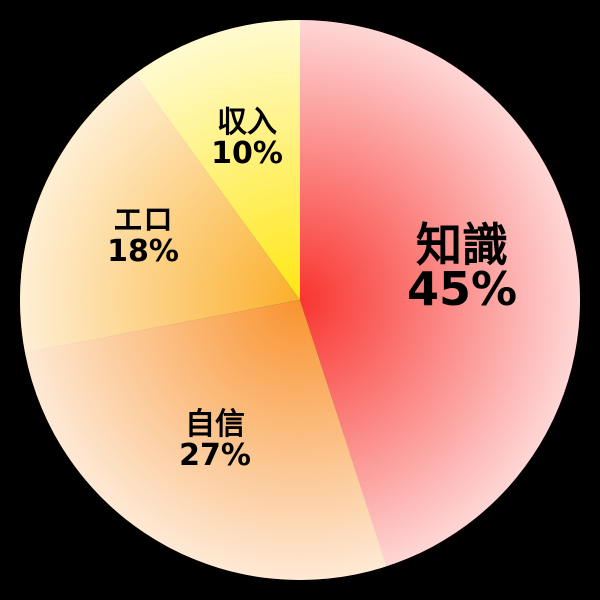  I want to click on slice-name-text: 収入, so click(247, 122).